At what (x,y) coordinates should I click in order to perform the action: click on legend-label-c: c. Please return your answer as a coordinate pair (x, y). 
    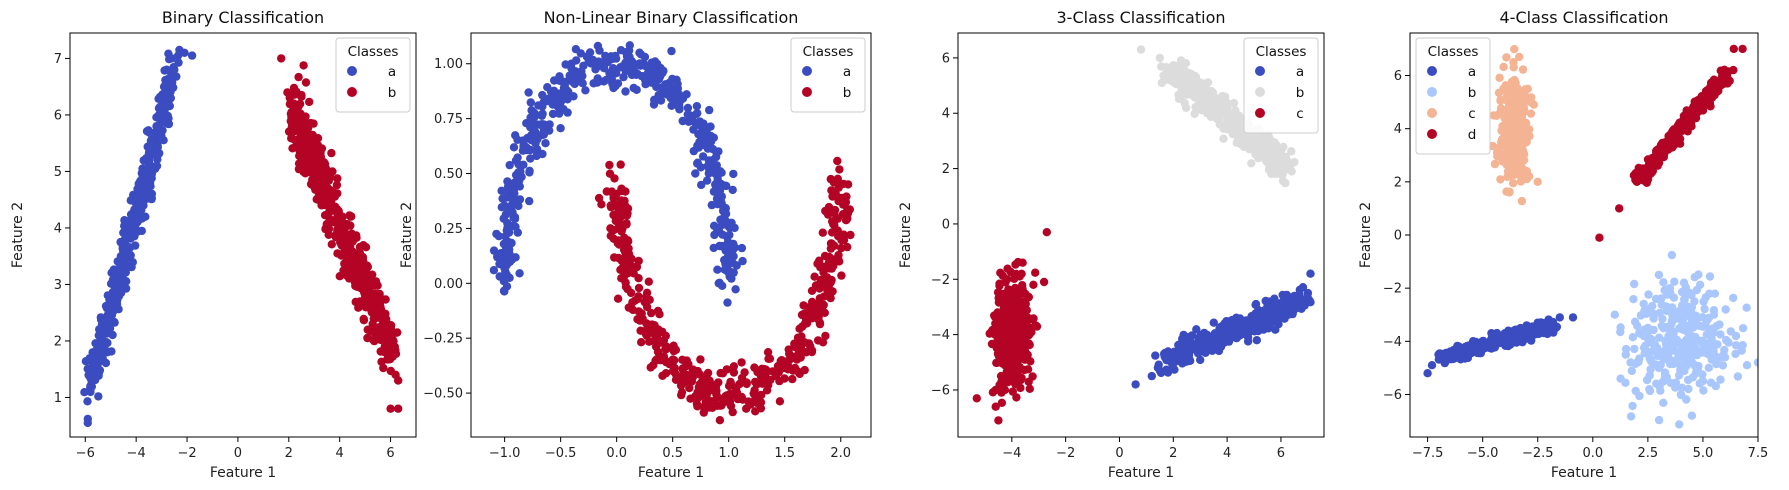
    Looking at the image, I should click on (1471, 114).